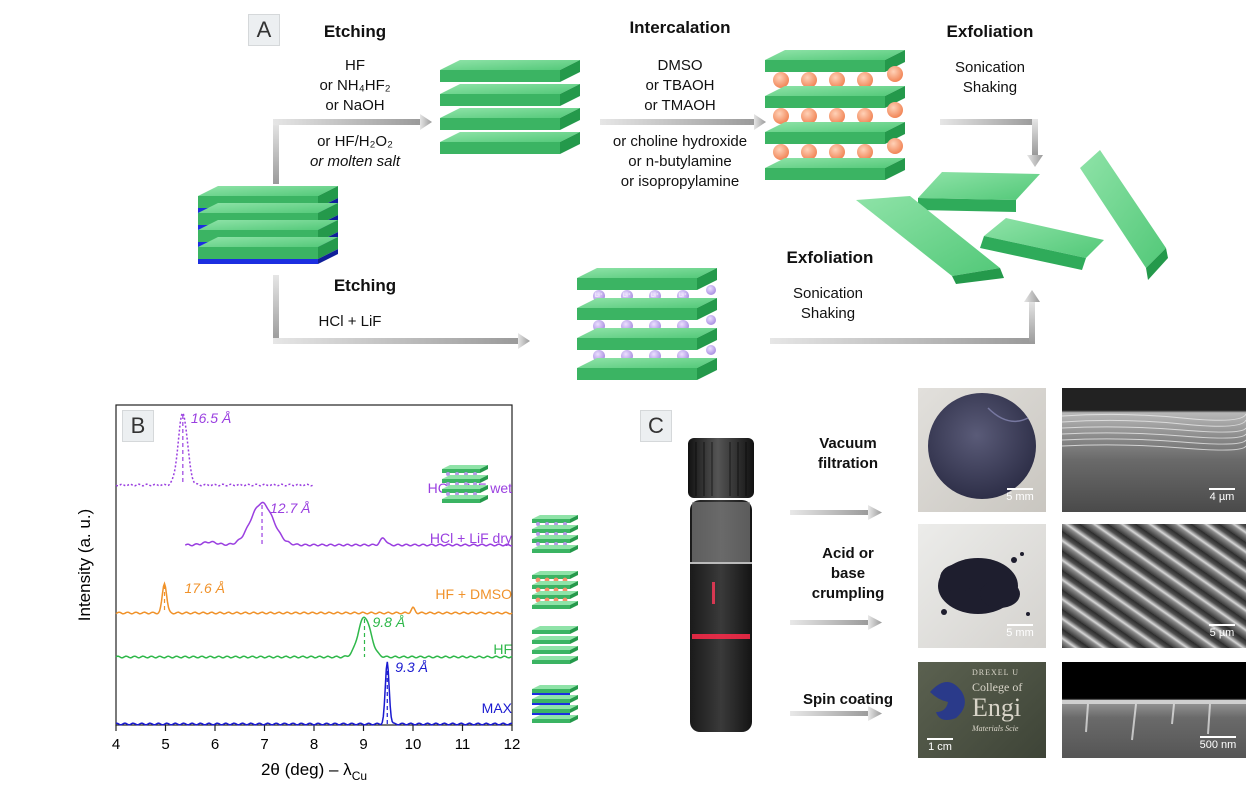  Describe the element at coordinates (647, 324) in the screenshot. I see `li-intercalated-stack` at that location.